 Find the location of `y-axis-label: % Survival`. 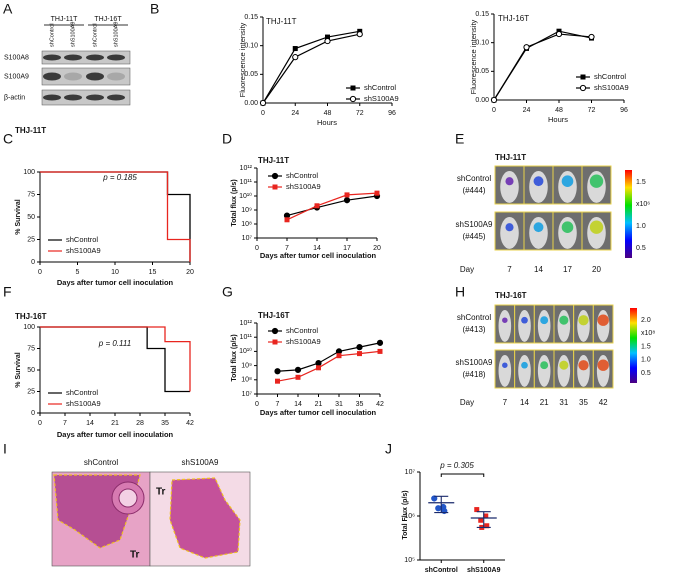

y-axis-label: % Survival is located at coordinates (18, 369).